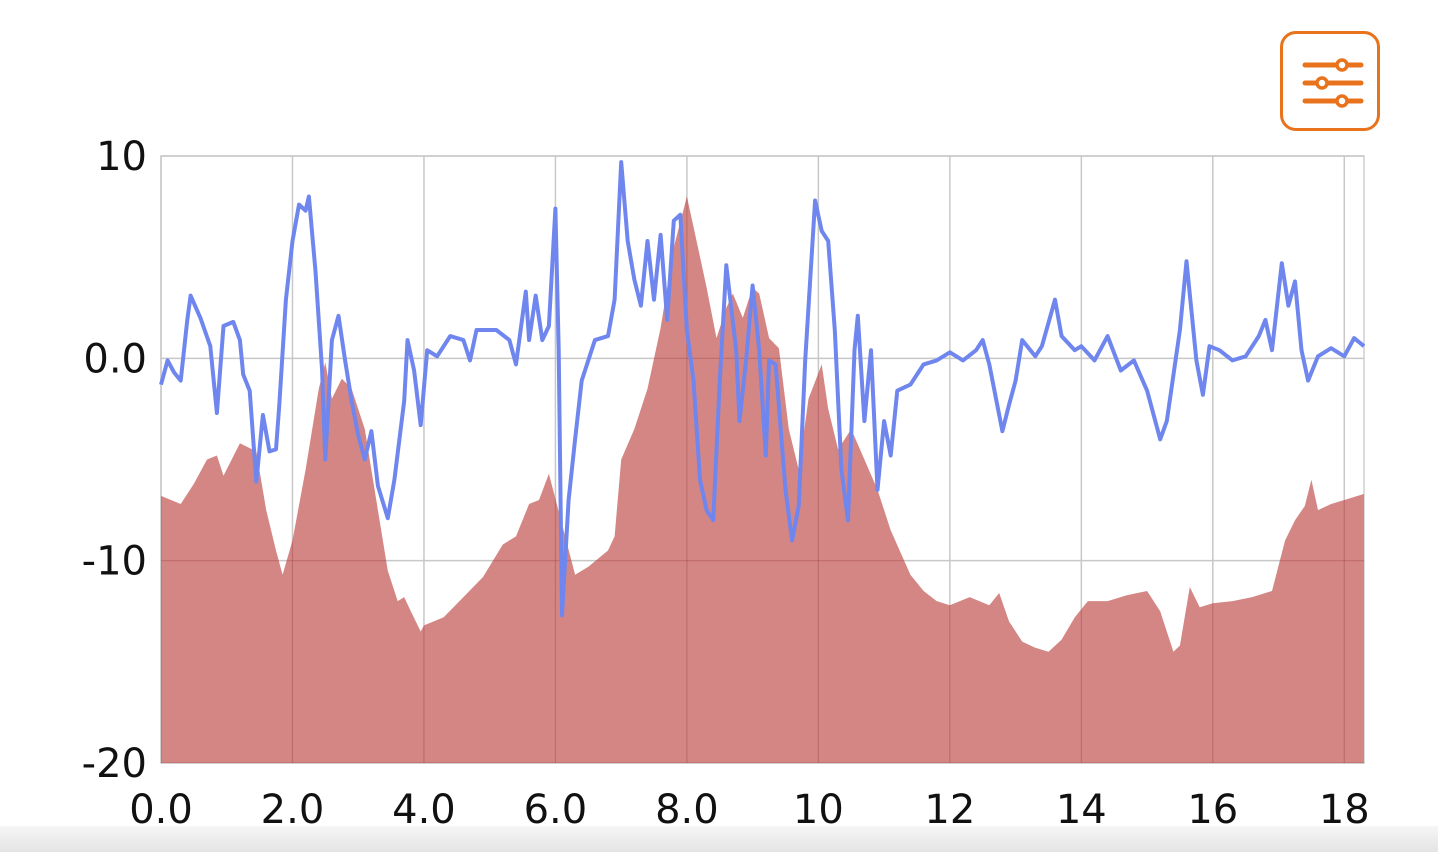  Describe the element at coordinates (114, 764) in the screenshot. I see `y-tick-label: -20` at that location.